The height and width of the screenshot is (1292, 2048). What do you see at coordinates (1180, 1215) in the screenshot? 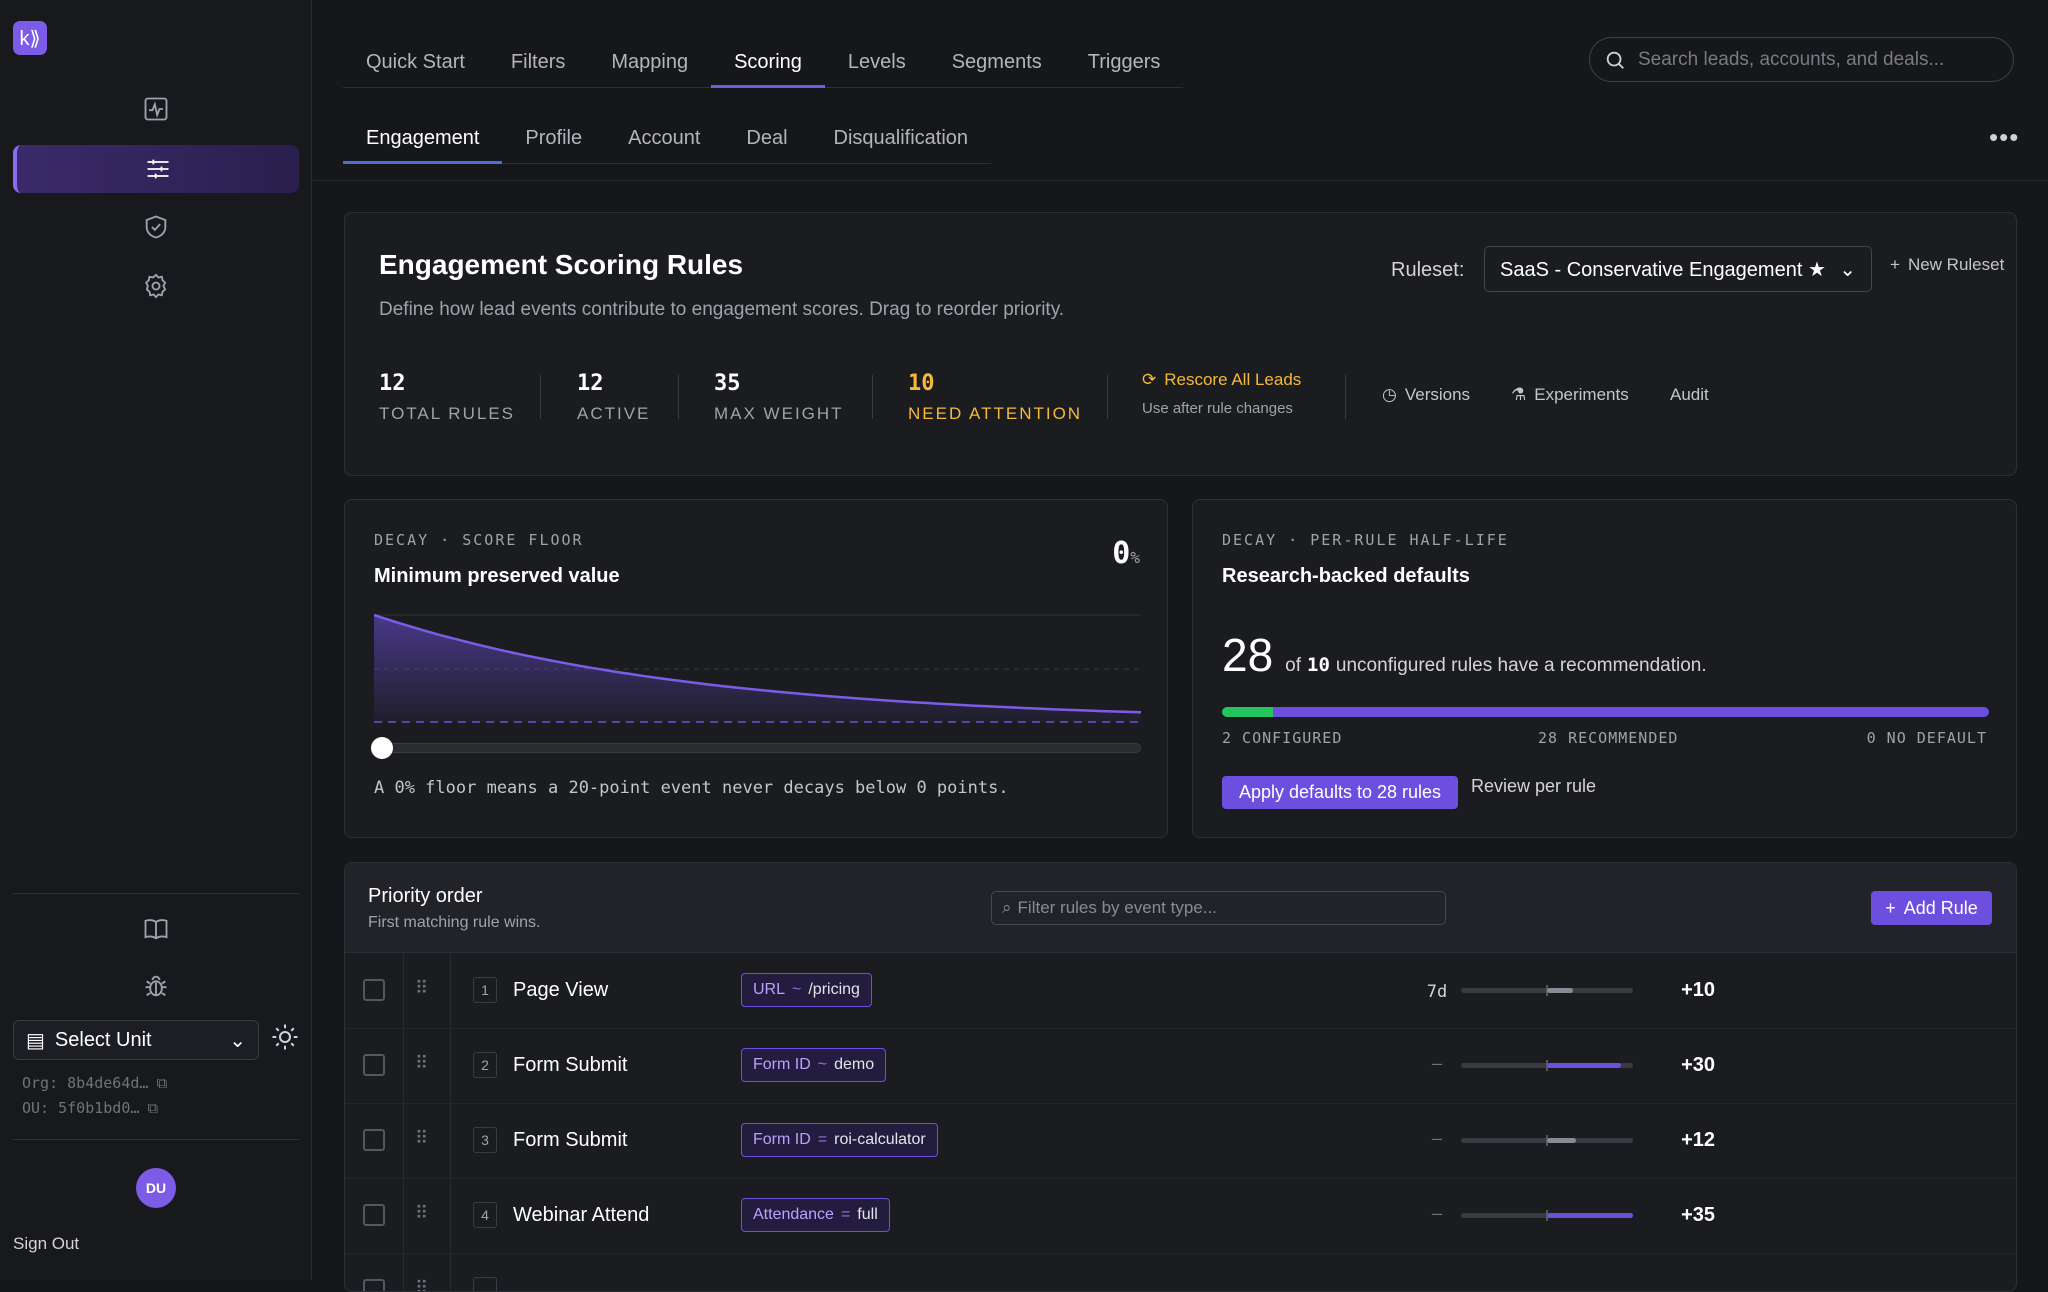
I see `table-row: ⠿ 4 Webinar Attend Attendance = full — +35` at bounding box center [1180, 1215].